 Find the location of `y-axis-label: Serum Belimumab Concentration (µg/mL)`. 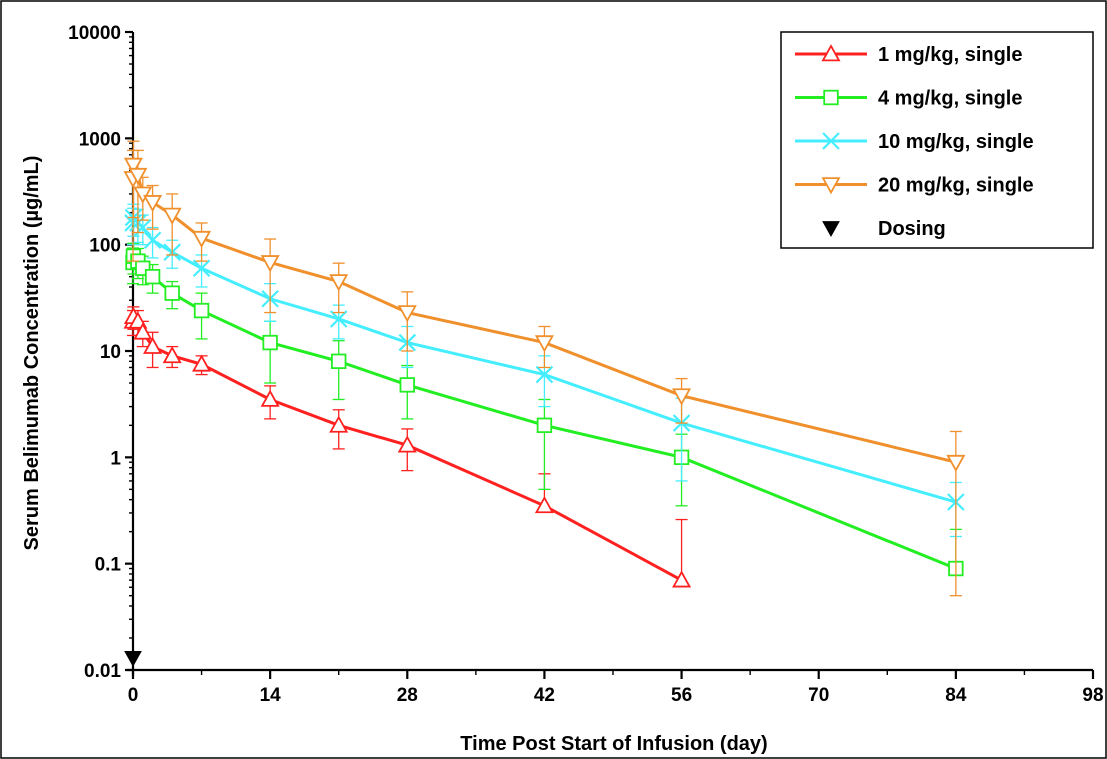

y-axis-label: Serum Belimumab Concentration (µg/mL) is located at coordinates (32, 353).